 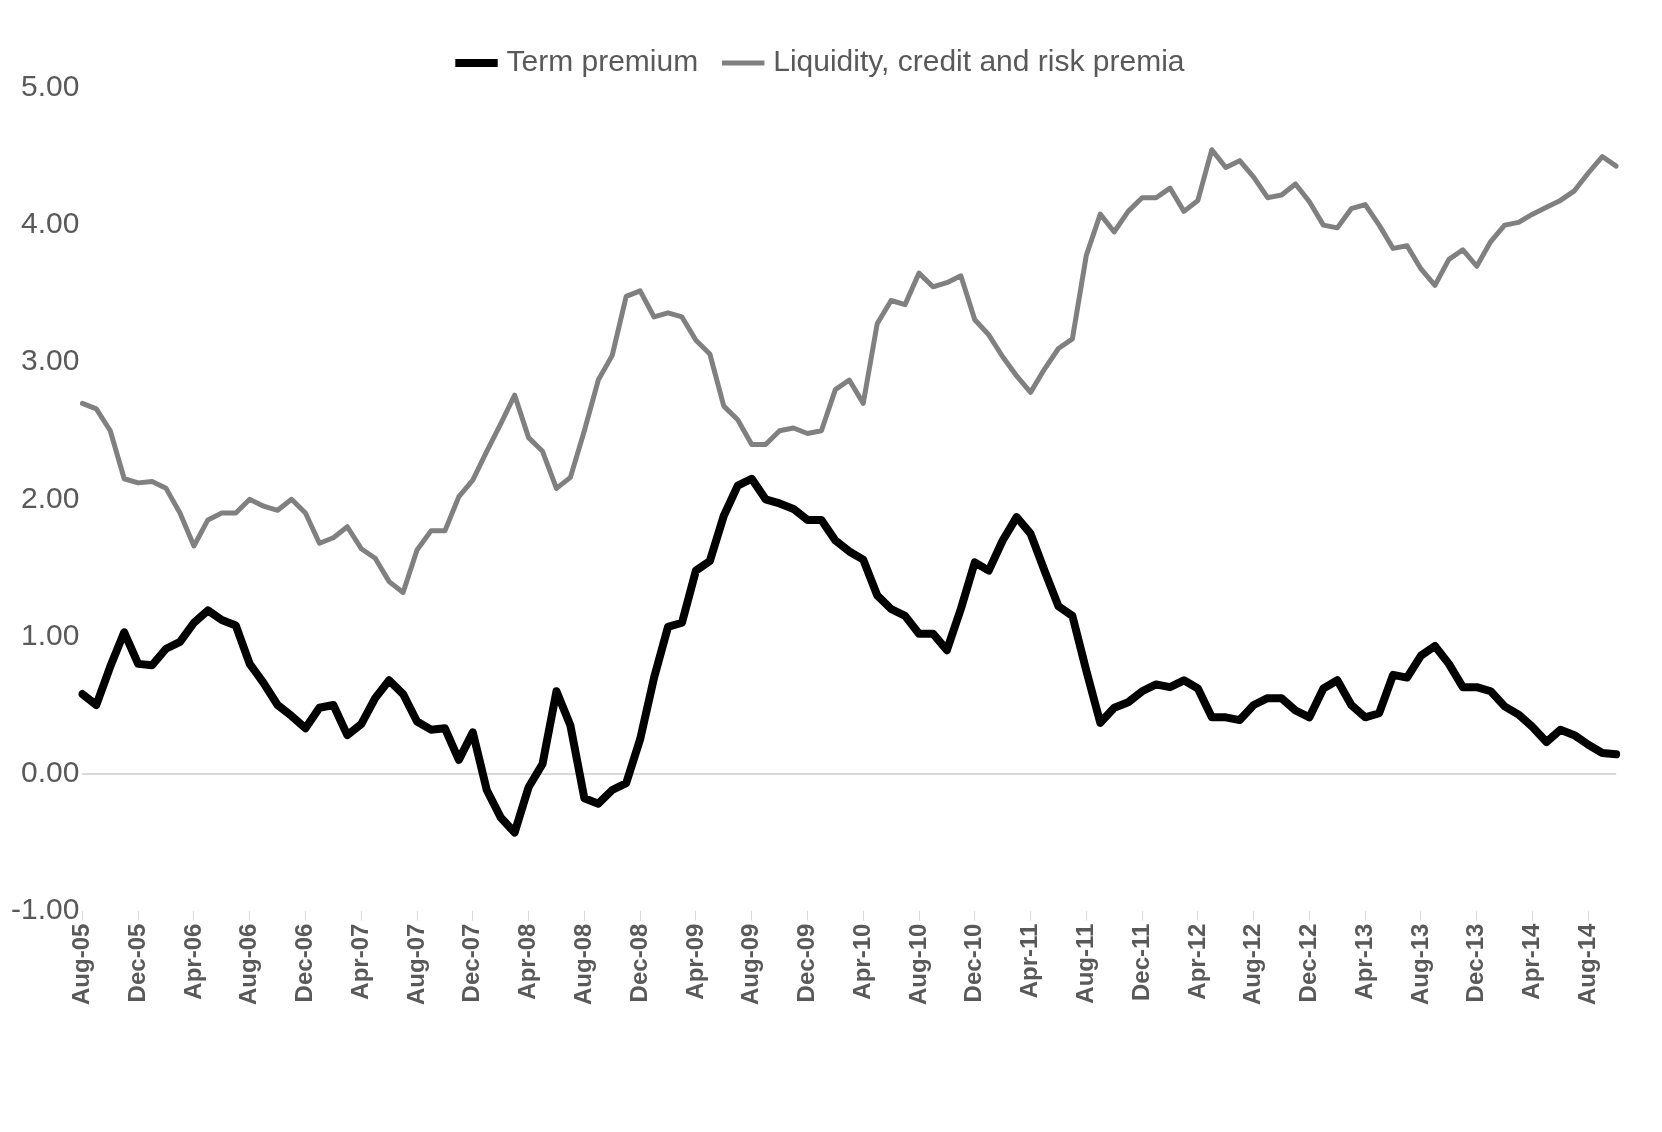 What do you see at coordinates (415, 964) in the screenshot?
I see `x-tick-label: Aug-07` at bounding box center [415, 964].